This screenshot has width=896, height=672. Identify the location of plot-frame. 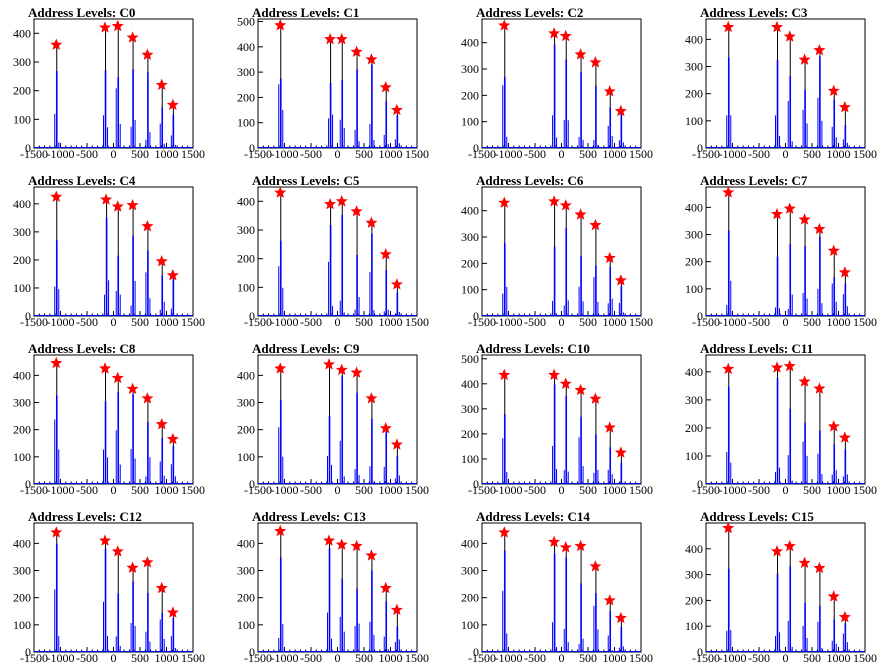
(337, 587).